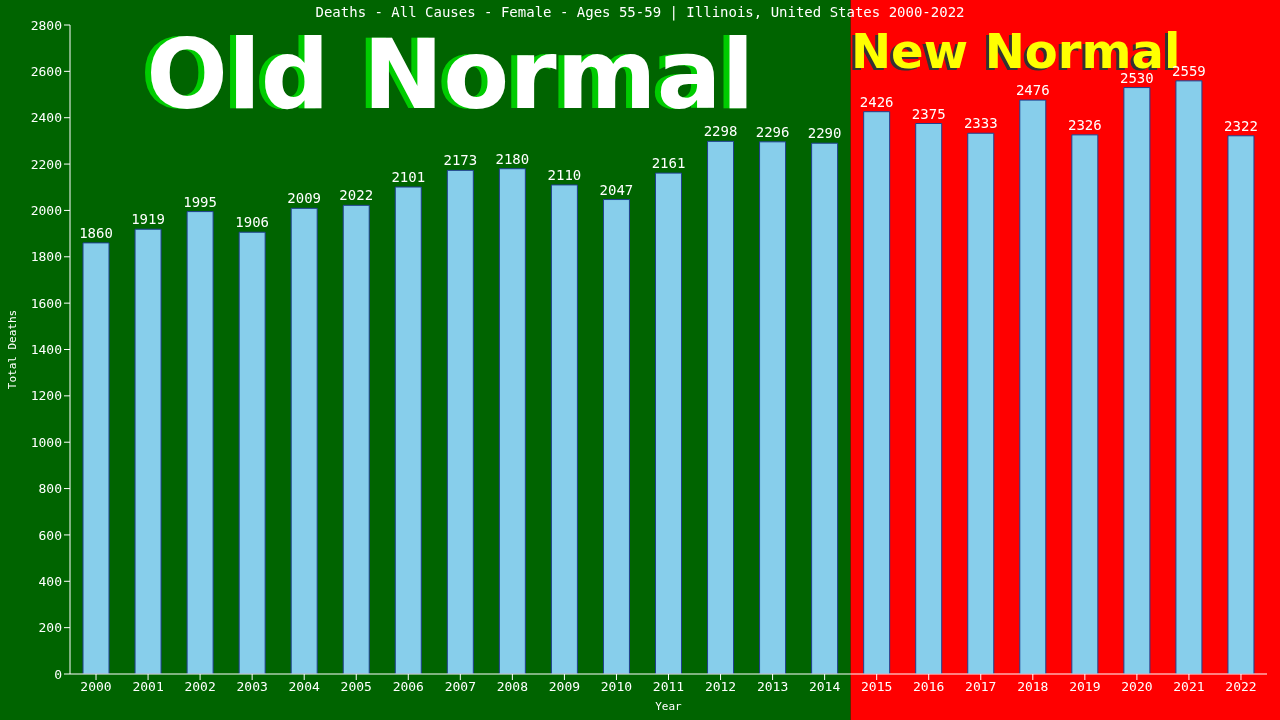 This screenshot has height=720, width=1280. Describe the element at coordinates (46, 257) in the screenshot. I see `y-tick-label: 1800` at that location.